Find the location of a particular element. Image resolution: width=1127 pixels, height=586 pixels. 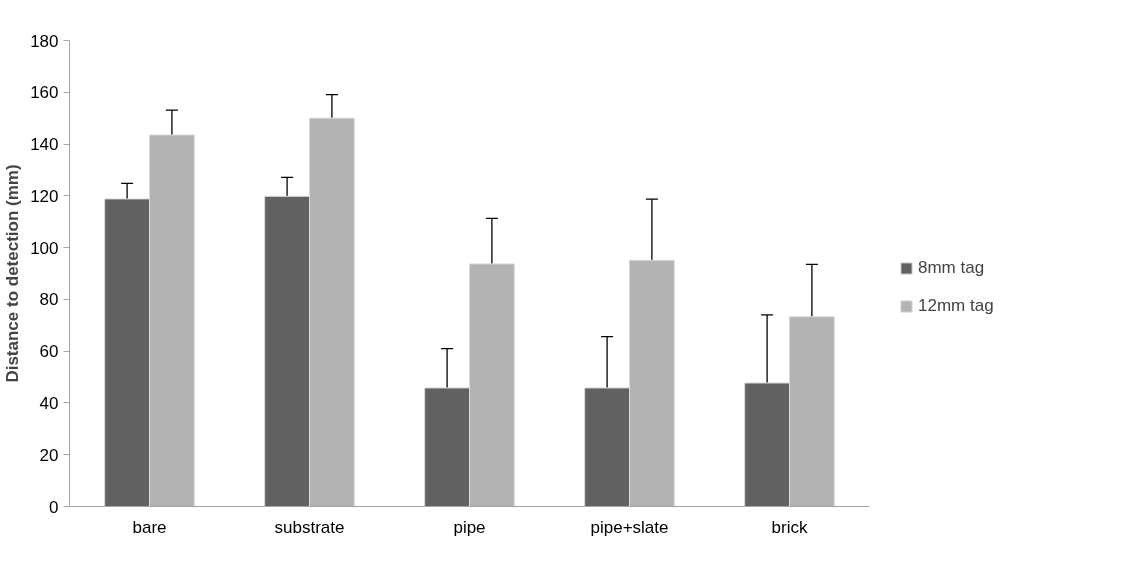

x-tick-label: pipe is located at coordinates (469, 527).